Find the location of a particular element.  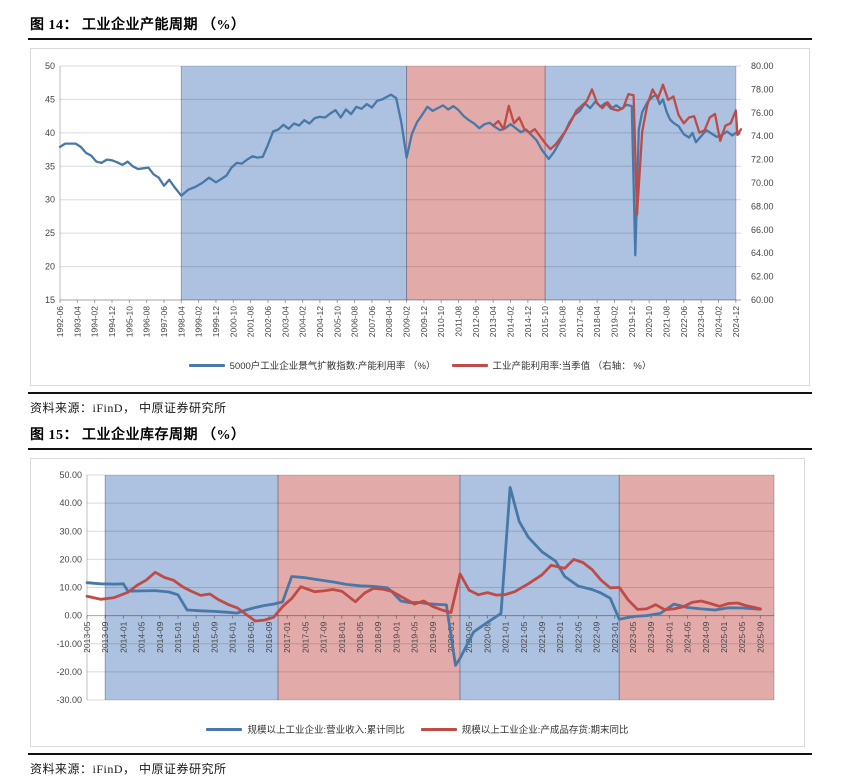

svg-text: 2019-09 is located at coordinates (433, 636).